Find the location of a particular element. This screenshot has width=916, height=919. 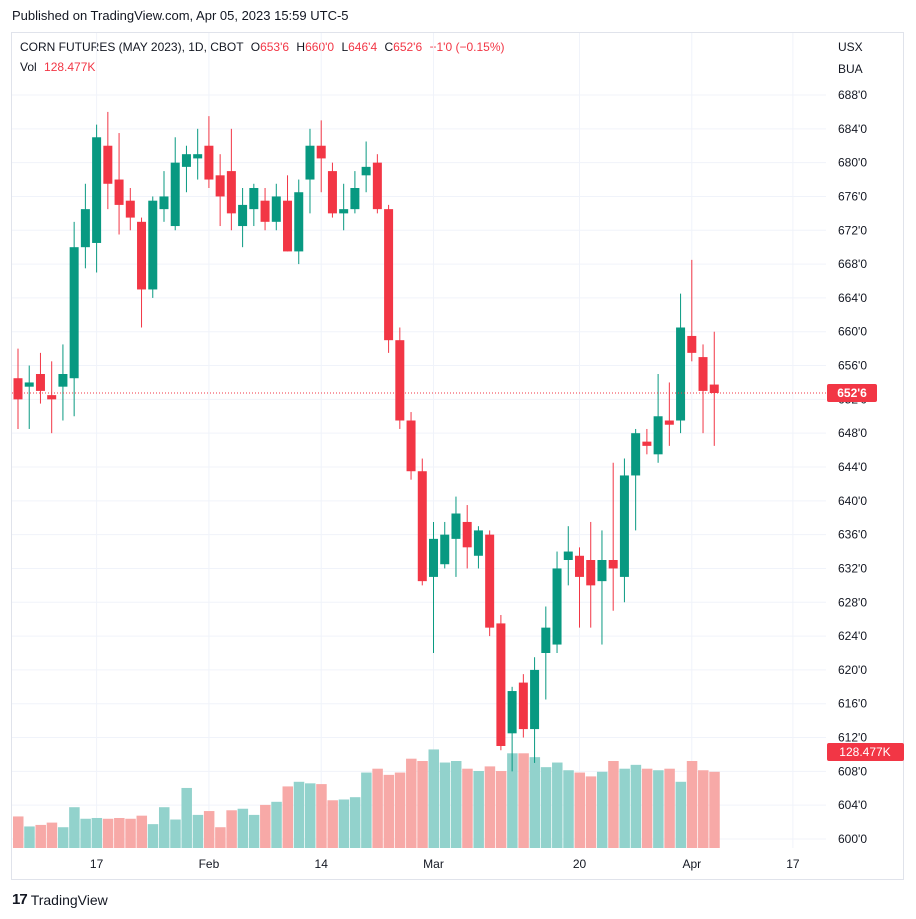

open-value: 653'6 is located at coordinates (275, 47).